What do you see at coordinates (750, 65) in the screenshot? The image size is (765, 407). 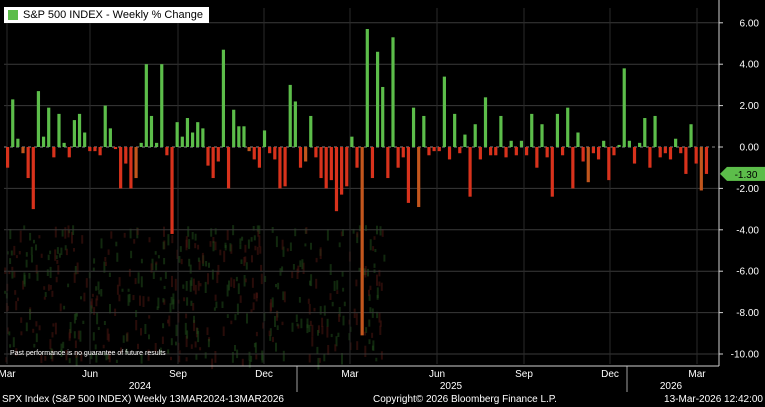 I see `y-tick-label: 4.00` at bounding box center [750, 65].